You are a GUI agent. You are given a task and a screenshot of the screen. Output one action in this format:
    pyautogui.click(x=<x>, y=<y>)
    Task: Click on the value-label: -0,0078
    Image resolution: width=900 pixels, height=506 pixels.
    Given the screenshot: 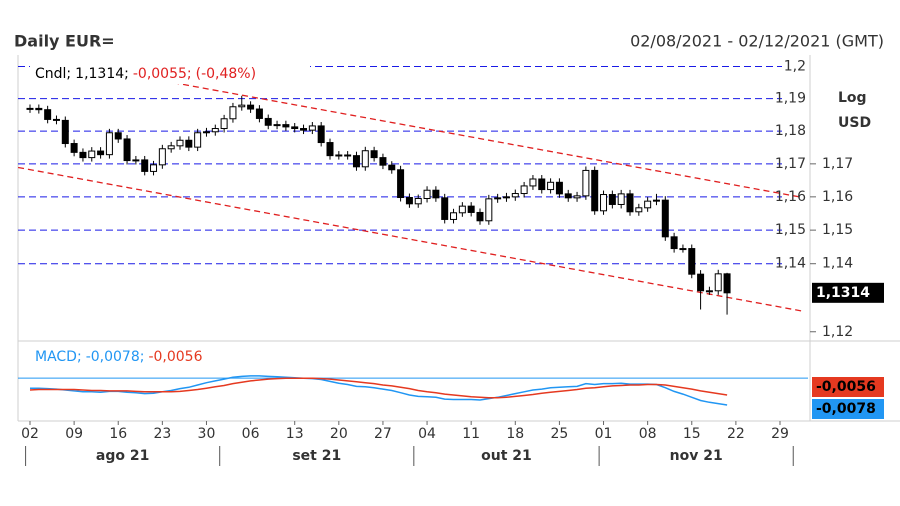 What is the action you would take?
    pyautogui.click(x=846, y=409)
    